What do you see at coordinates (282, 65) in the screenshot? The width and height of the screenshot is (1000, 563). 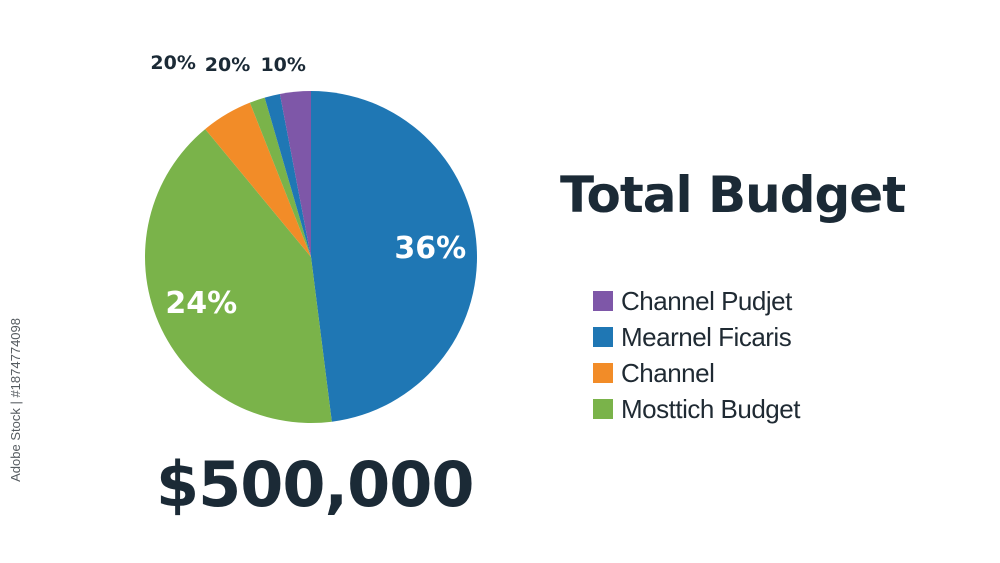 I see `pie-slice-label: 10%` at bounding box center [282, 65].